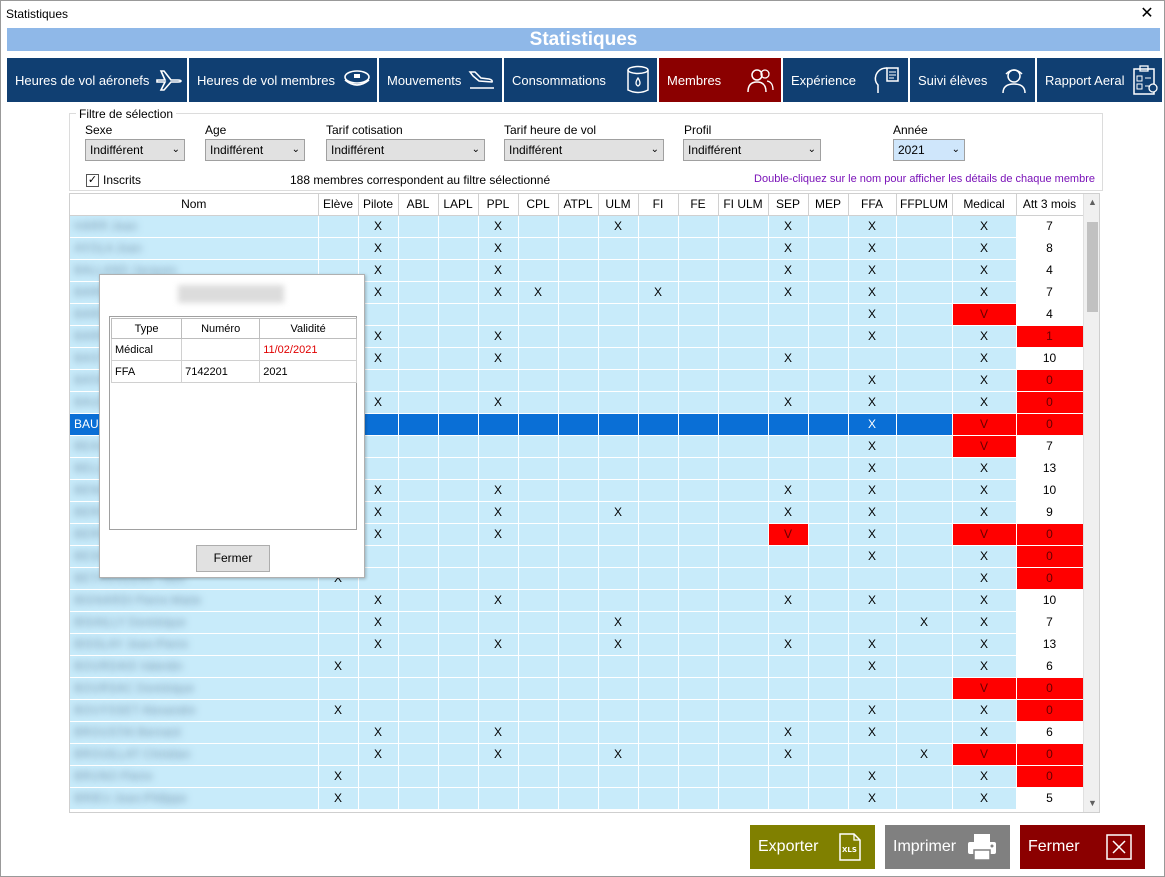 The image size is (1165, 877). What do you see at coordinates (1082, 847) in the screenshot?
I see `close-button: Fermer` at bounding box center [1082, 847].